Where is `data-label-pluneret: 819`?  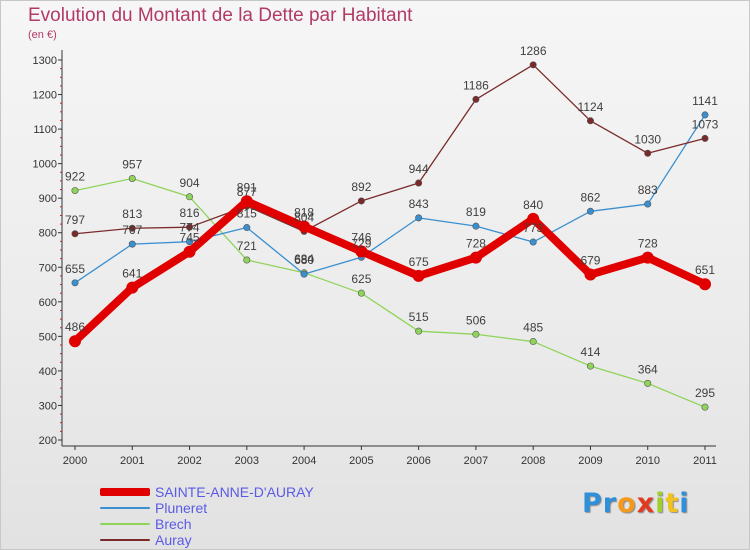 data-label-pluneret: 819 is located at coordinates (476, 212).